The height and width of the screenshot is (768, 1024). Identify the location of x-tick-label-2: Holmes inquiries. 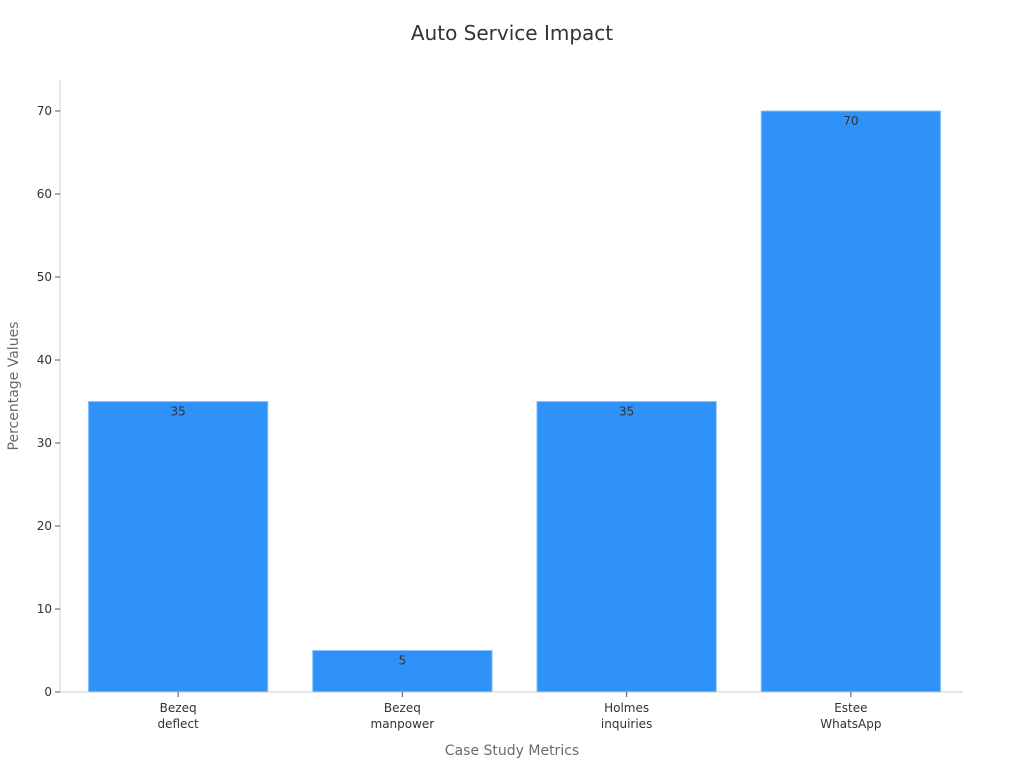
(626, 716).